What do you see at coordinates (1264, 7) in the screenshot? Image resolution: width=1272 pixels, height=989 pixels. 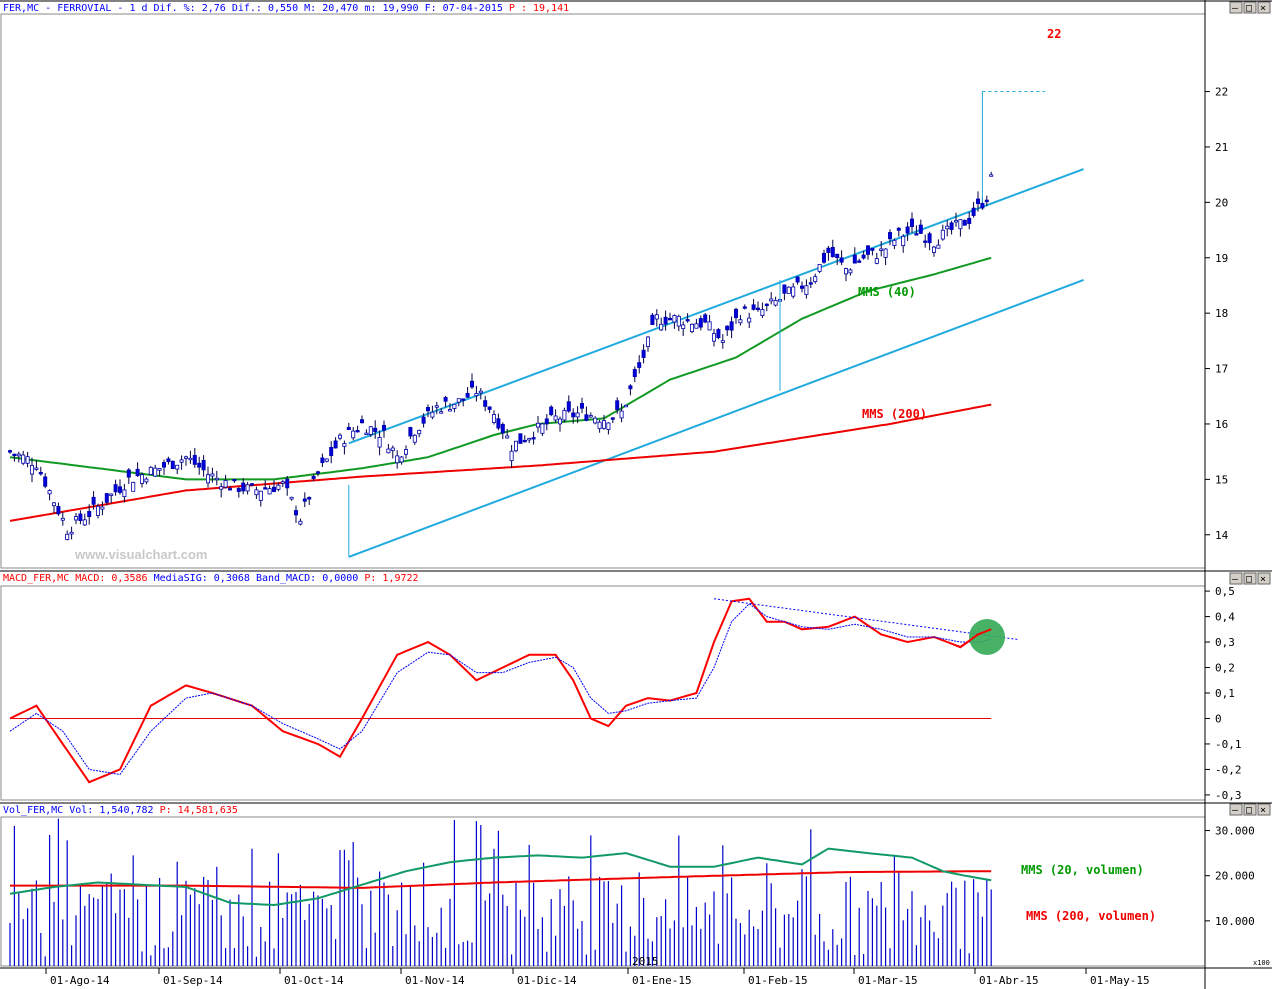 I see `price-close-button: ×` at bounding box center [1264, 7].